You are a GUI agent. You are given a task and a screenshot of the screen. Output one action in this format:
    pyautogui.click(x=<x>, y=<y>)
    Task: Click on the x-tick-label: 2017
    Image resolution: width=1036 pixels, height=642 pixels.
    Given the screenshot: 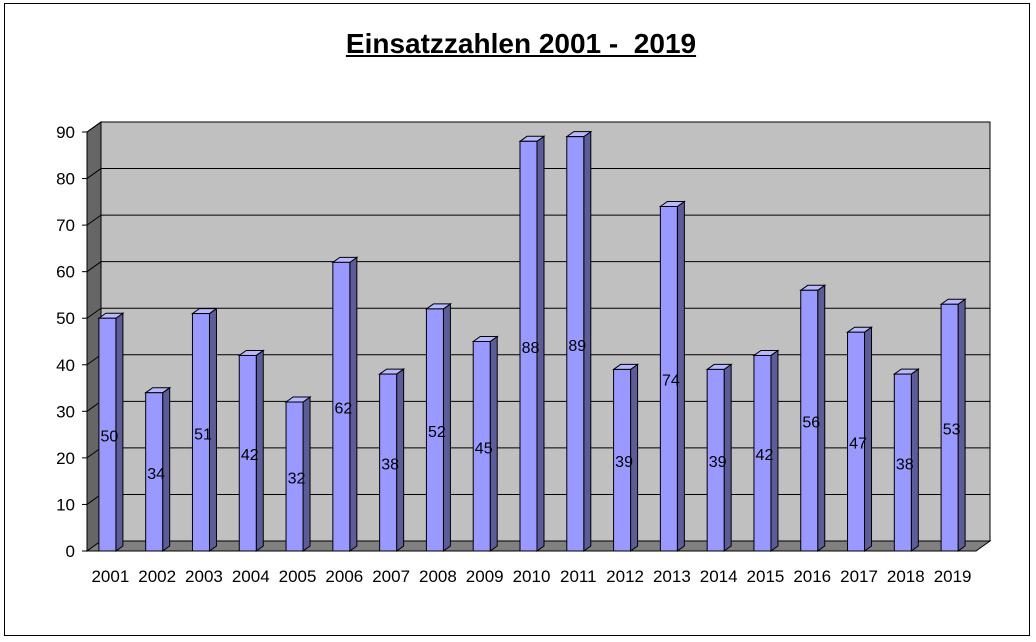 What is the action you would take?
    pyautogui.click(x=859, y=576)
    